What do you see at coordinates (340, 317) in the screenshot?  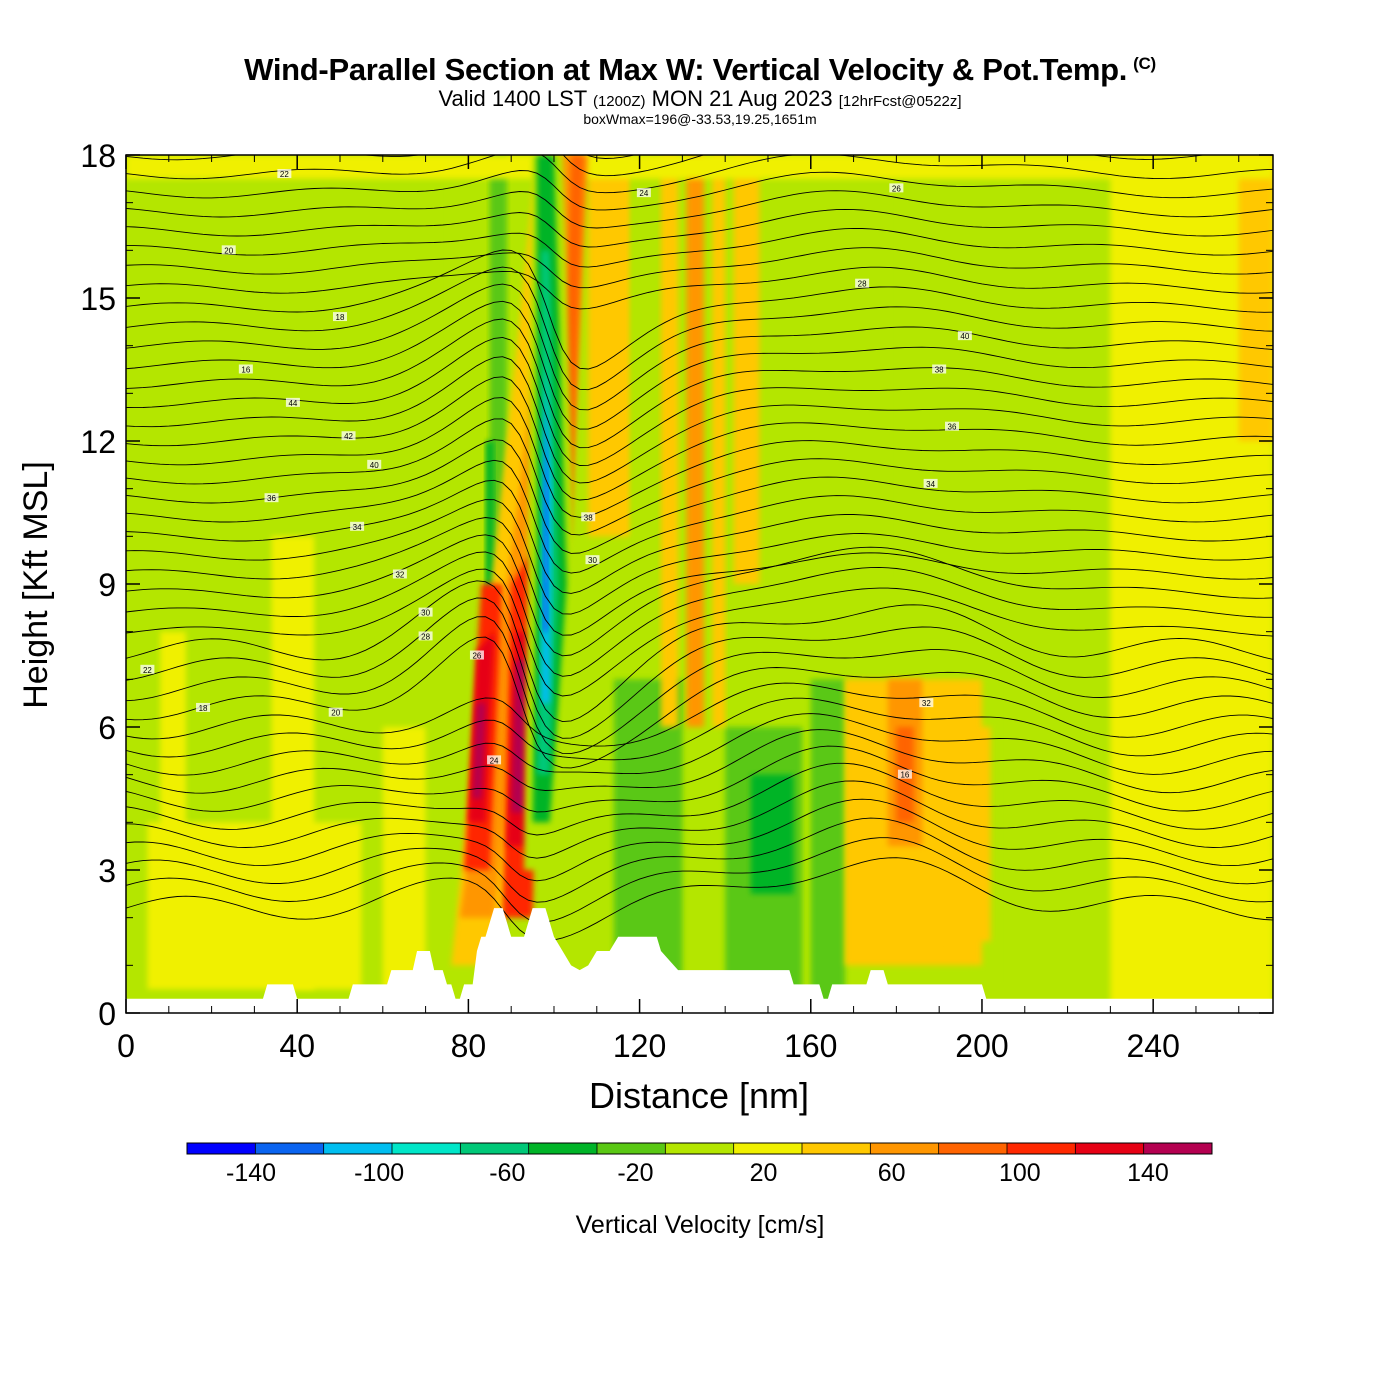 I see `theta-label-text: 18` at bounding box center [340, 317].